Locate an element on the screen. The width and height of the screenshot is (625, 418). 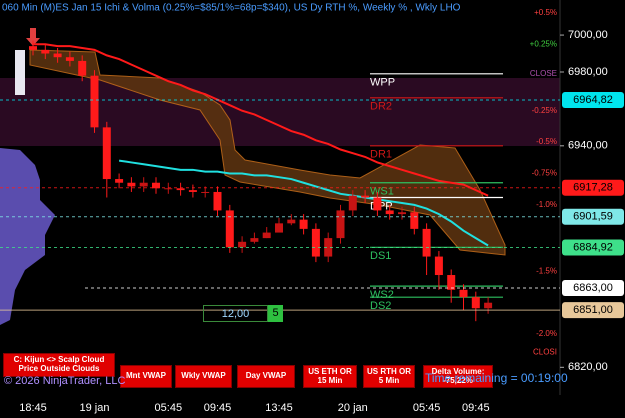
arrow is located at coordinates (33, 37).